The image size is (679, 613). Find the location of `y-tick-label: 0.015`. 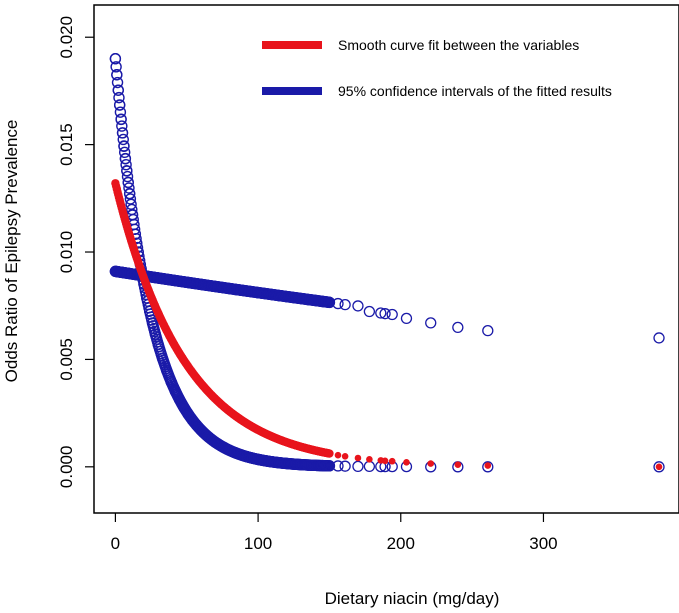

y-tick-label: 0.015 is located at coordinates (66, 144).